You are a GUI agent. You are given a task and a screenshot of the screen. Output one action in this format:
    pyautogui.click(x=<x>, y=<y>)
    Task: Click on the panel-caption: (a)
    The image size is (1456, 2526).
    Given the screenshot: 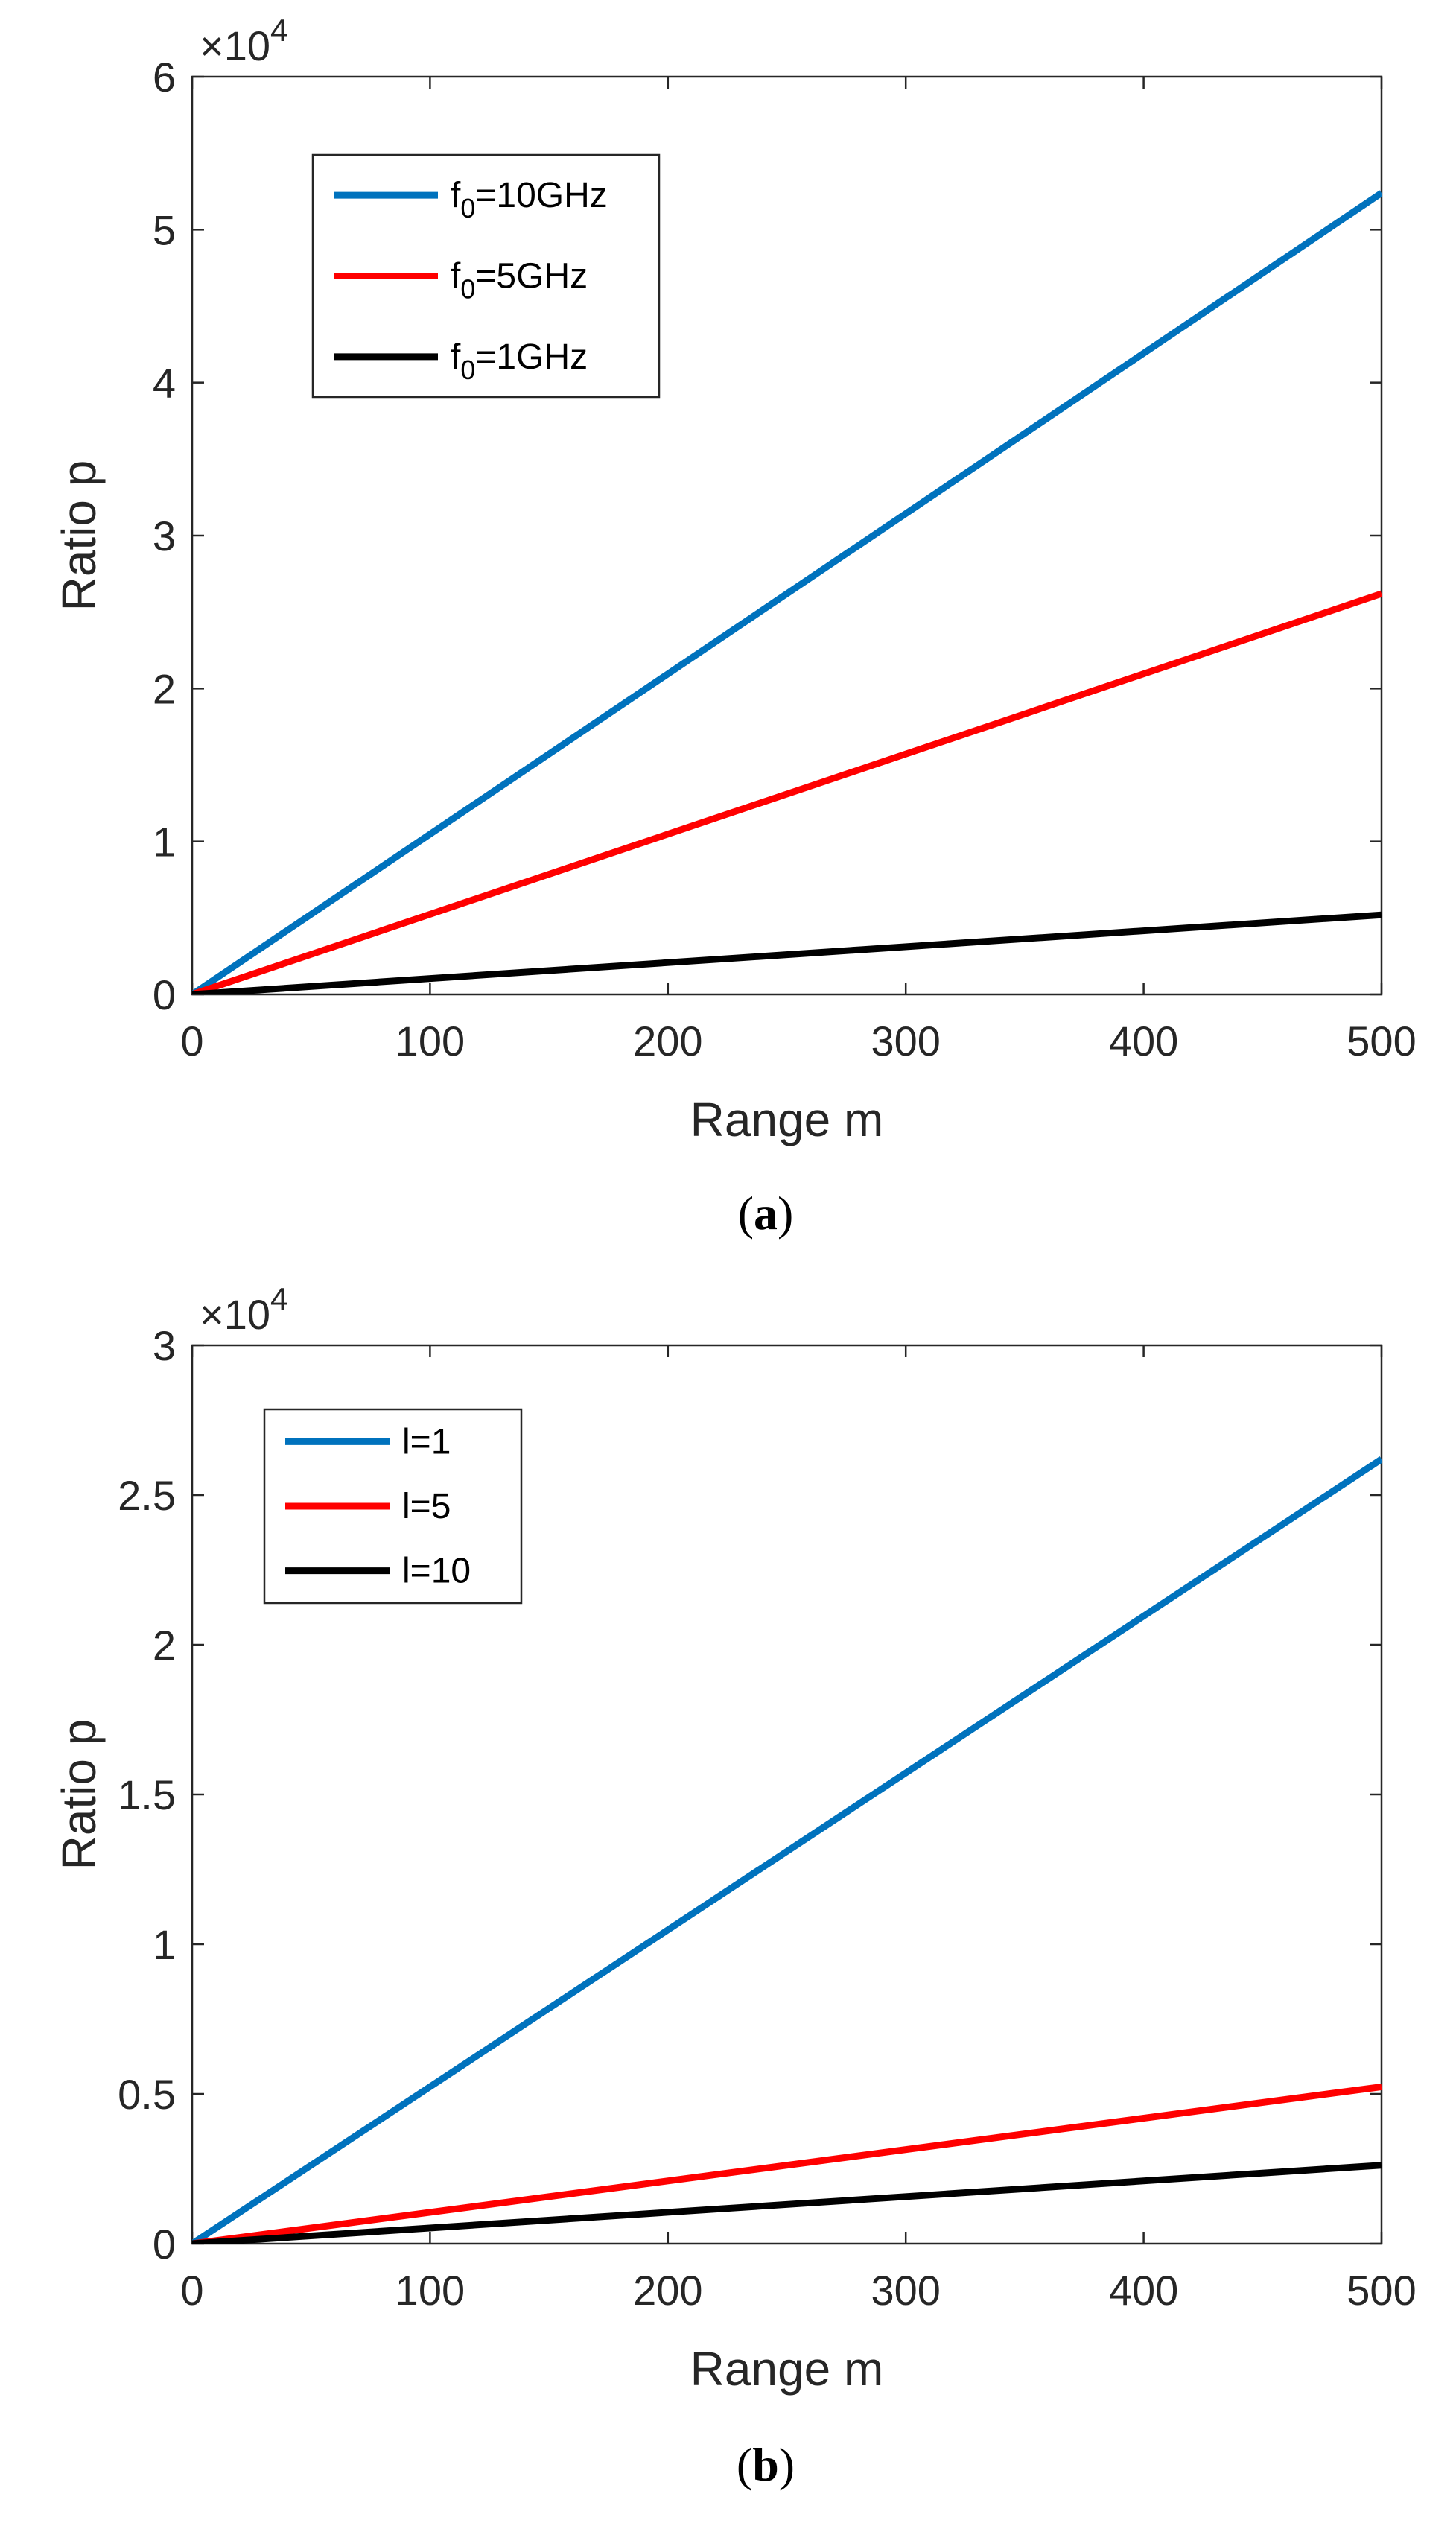 What is the action you would take?
    pyautogui.click(x=766, y=1213)
    